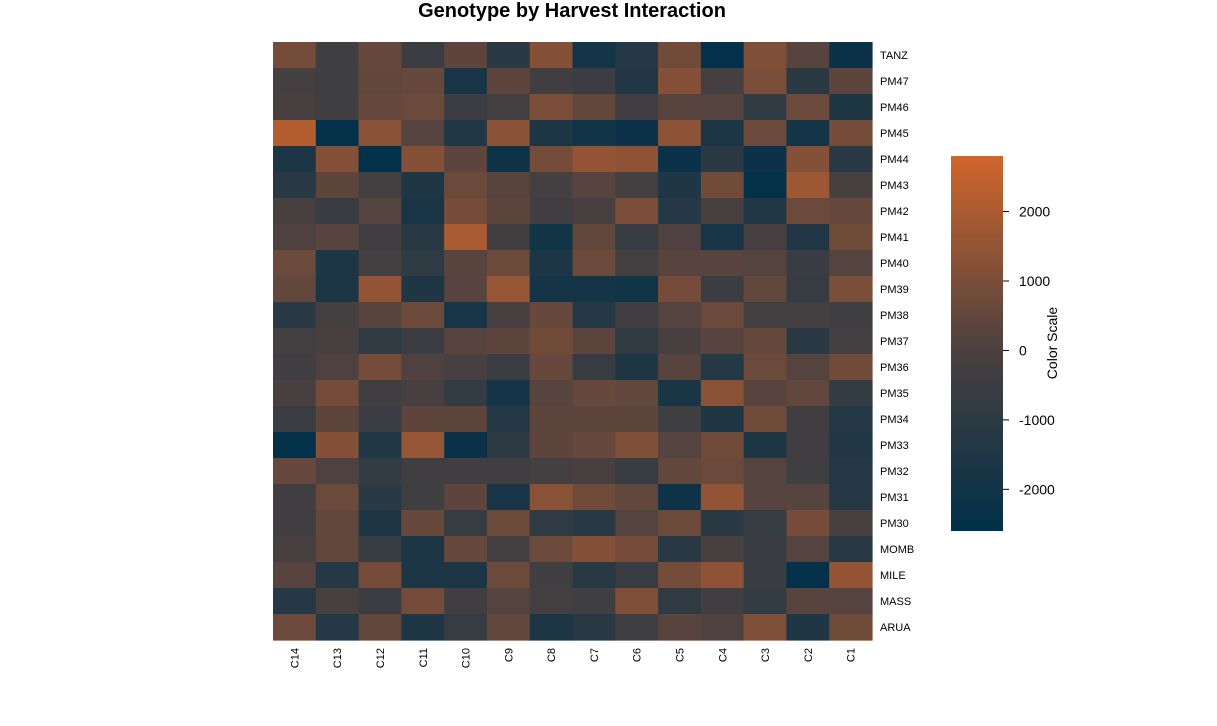  I want to click on row-label: PM31, so click(894, 498).